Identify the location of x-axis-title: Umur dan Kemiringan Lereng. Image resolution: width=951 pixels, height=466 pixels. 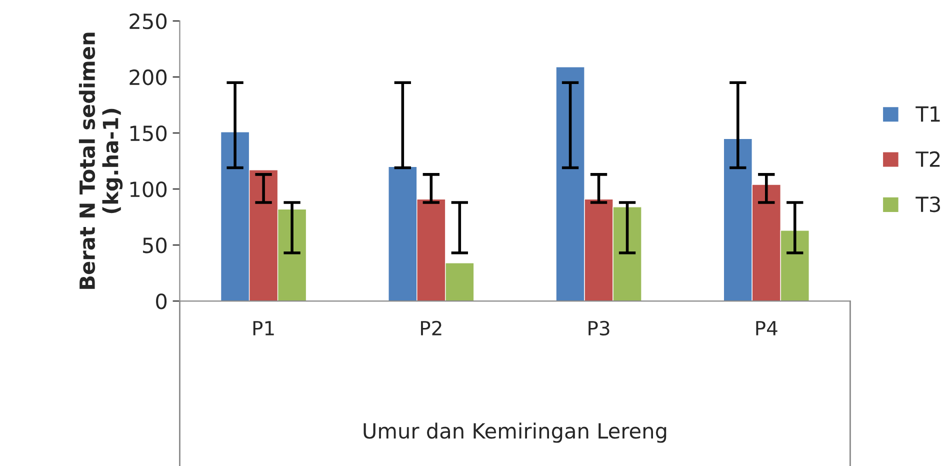
(515, 432).